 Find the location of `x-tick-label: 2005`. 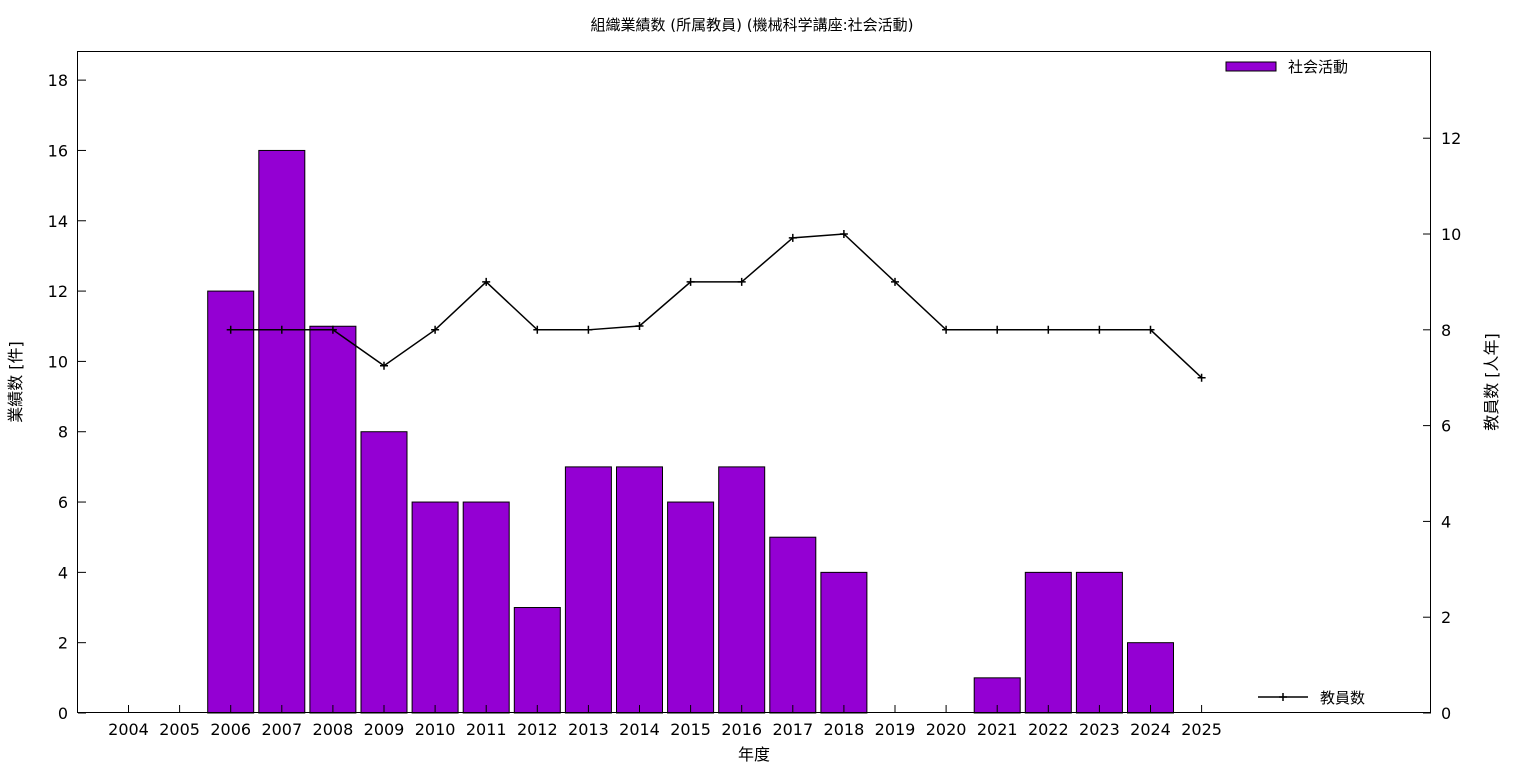

x-tick-label: 2005 is located at coordinates (179, 729).